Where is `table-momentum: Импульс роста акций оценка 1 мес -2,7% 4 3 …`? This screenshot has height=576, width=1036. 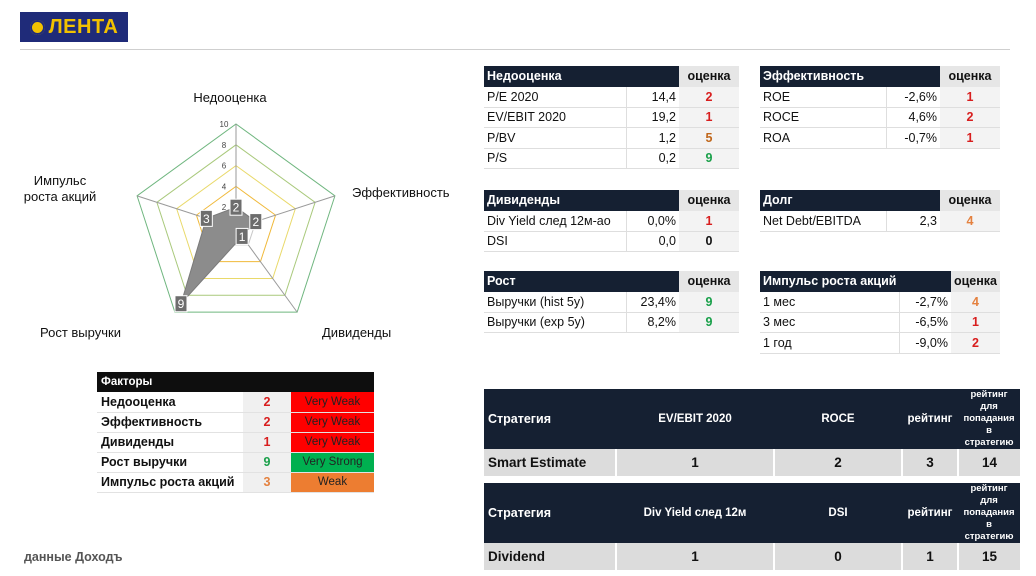 table-momentum: Импульс роста акций оценка 1 мес -2,7% 4 3 … is located at coordinates (880, 312).